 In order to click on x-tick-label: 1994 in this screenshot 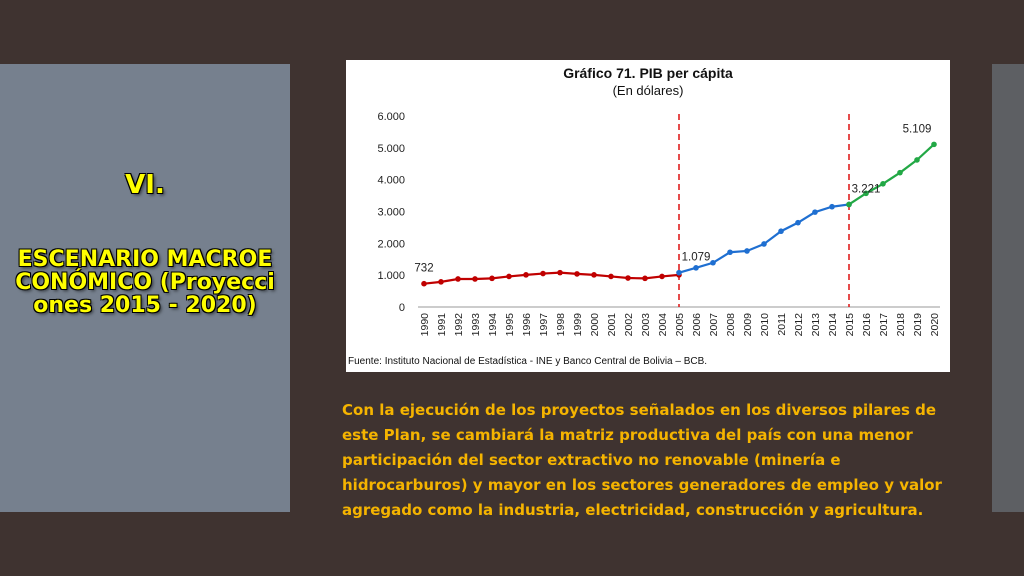, I will do `click(493, 325)`.